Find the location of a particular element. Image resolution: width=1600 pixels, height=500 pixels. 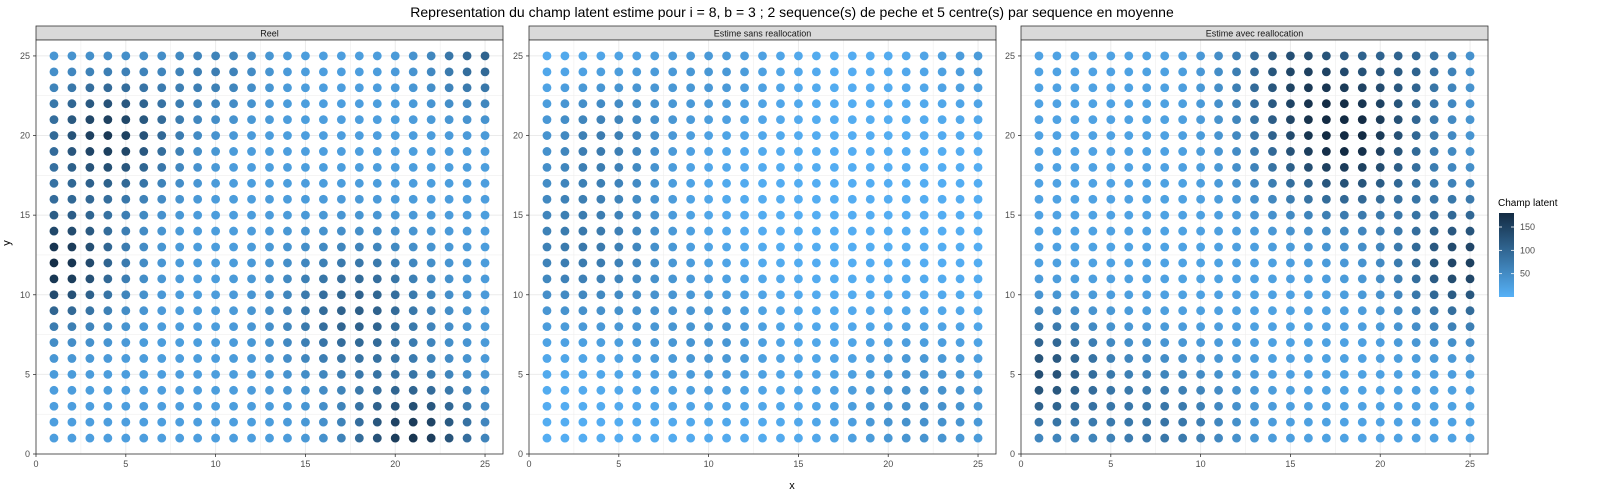

legend-tick-label: 100 is located at coordinates (1527, 250).